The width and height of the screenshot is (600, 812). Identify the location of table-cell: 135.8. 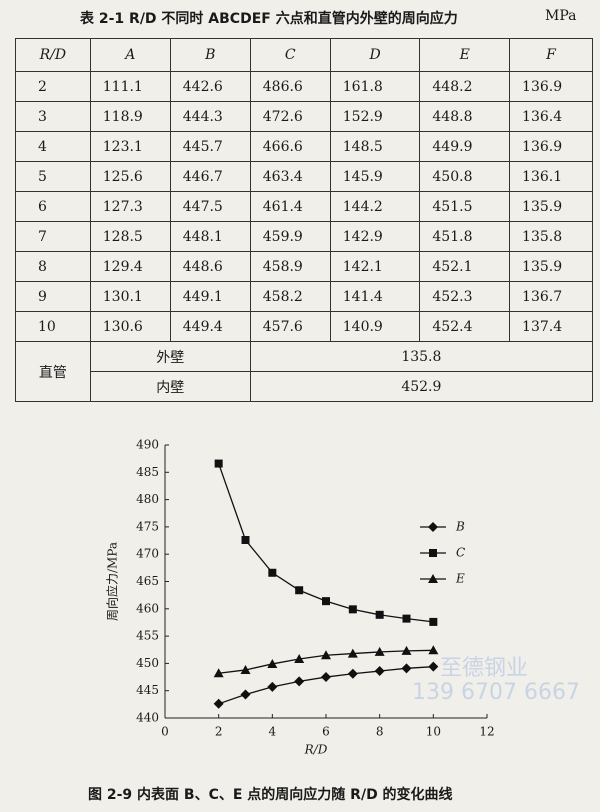
(551, 236).